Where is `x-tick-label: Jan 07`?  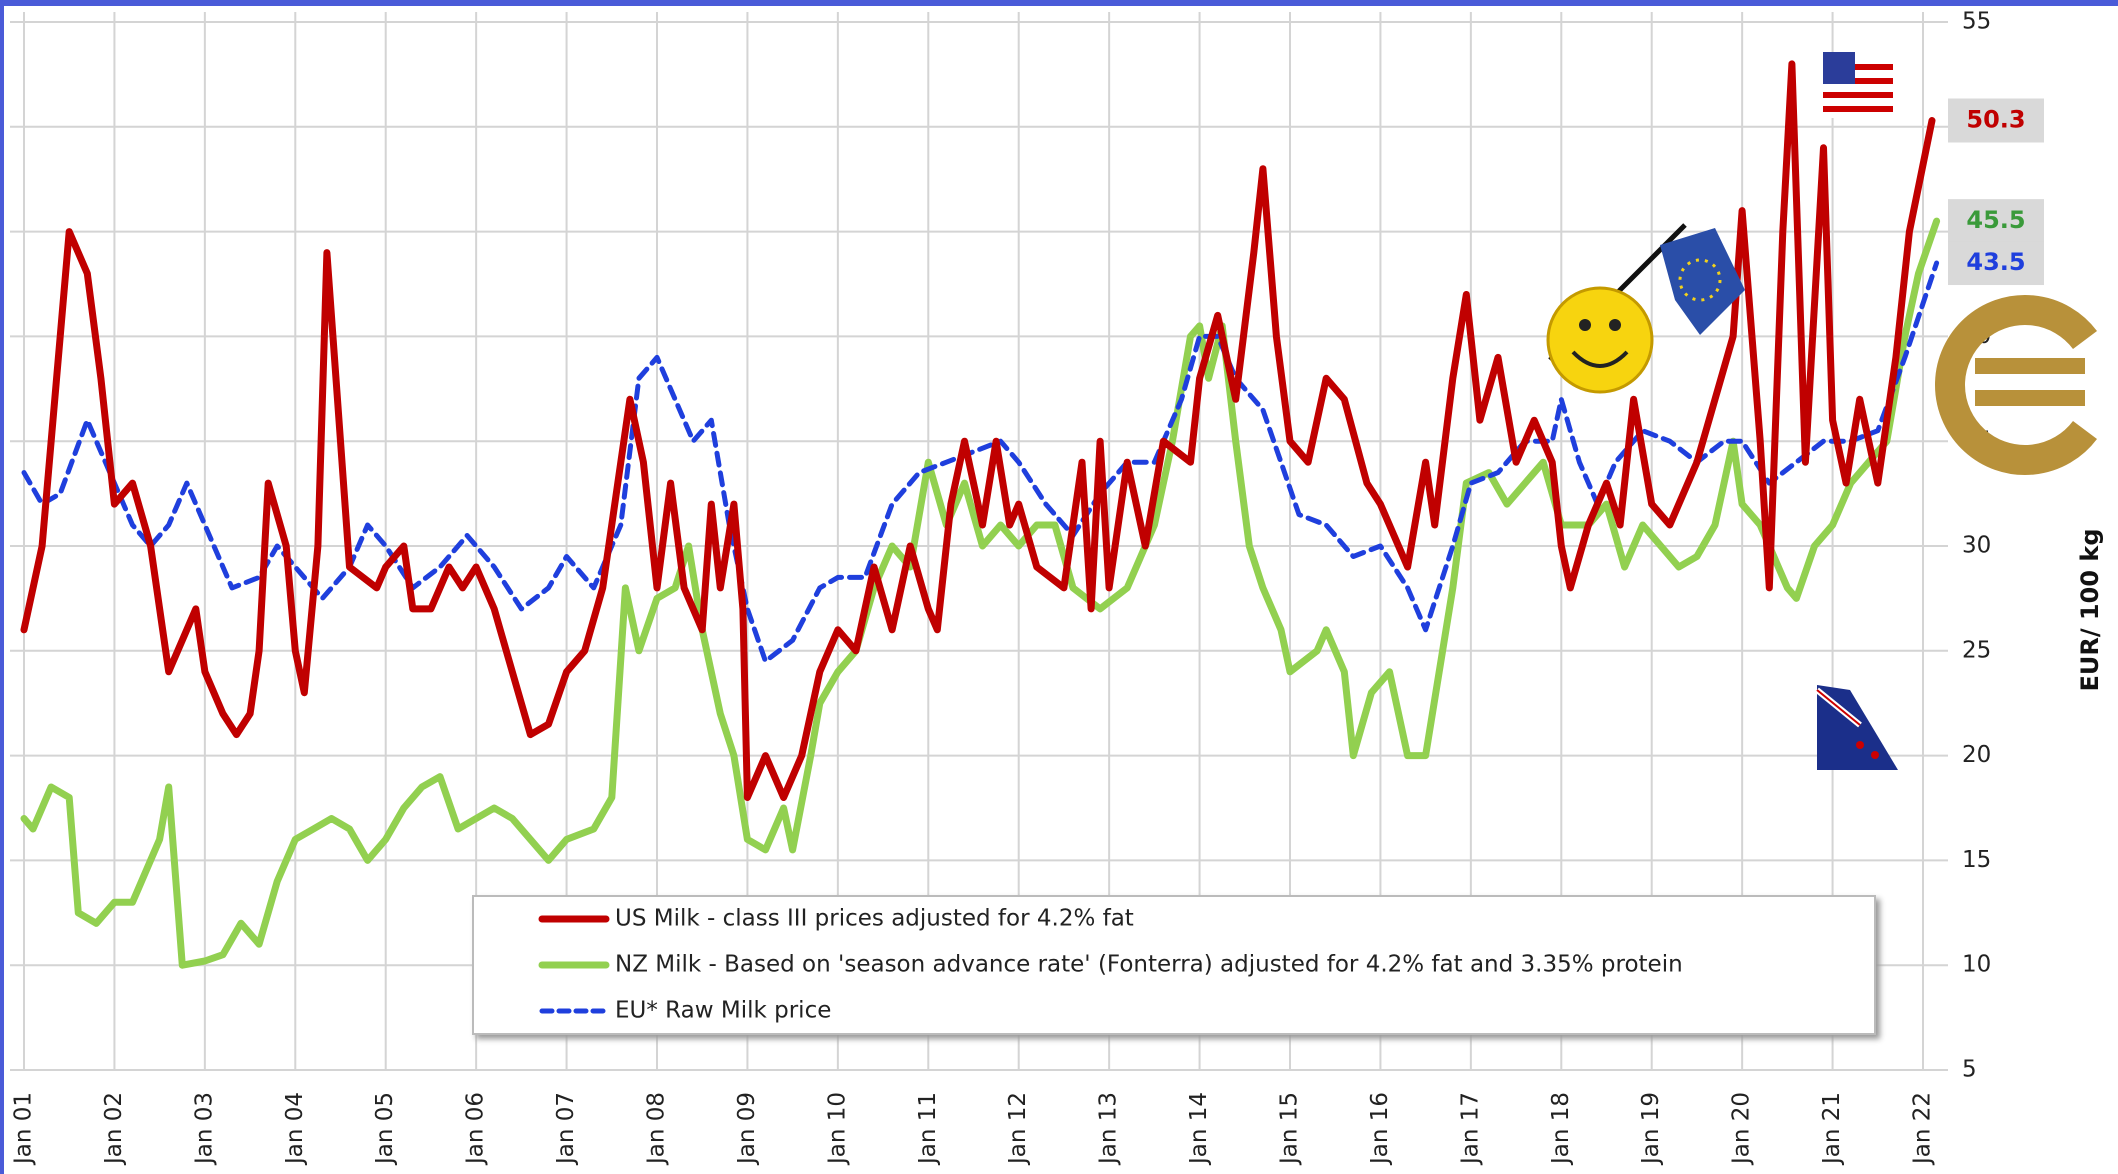 x-tick-label: Jan 07 is located at coordinates (566, 1129).